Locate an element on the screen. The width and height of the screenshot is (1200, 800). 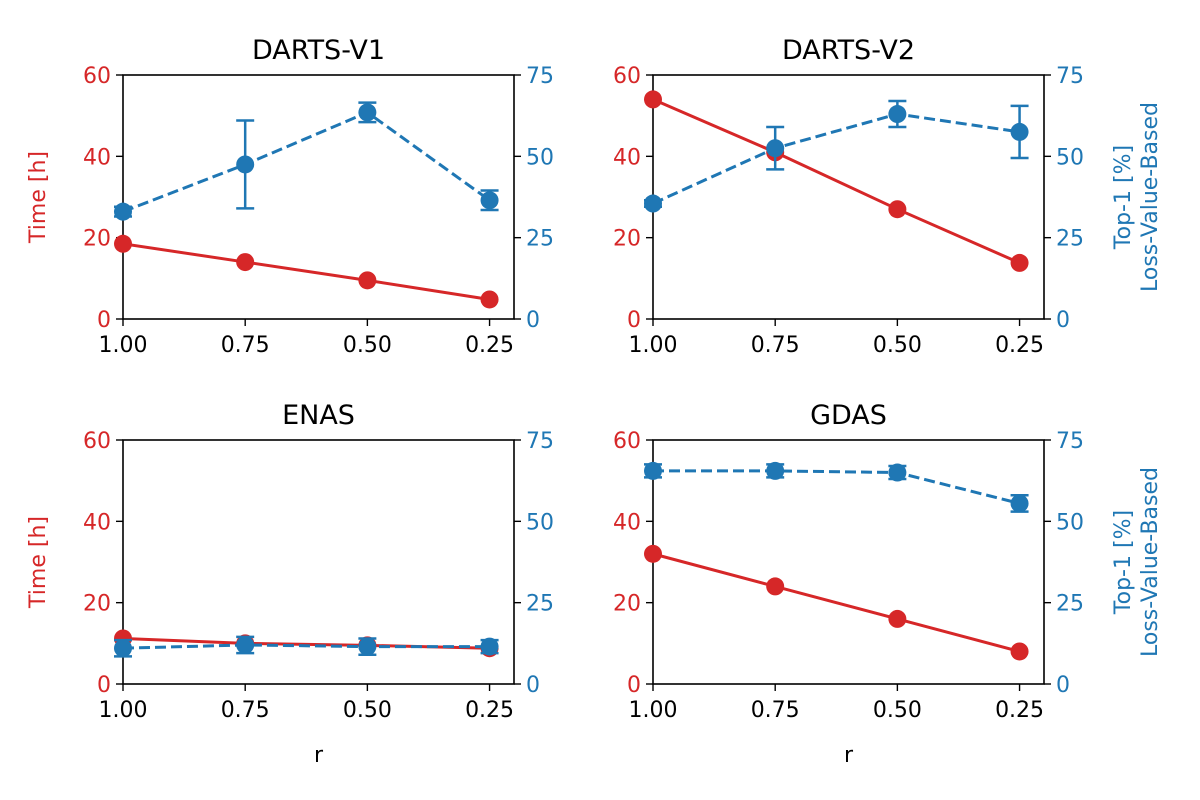
panel-title: GDAS is located at coordinates (848, 415).